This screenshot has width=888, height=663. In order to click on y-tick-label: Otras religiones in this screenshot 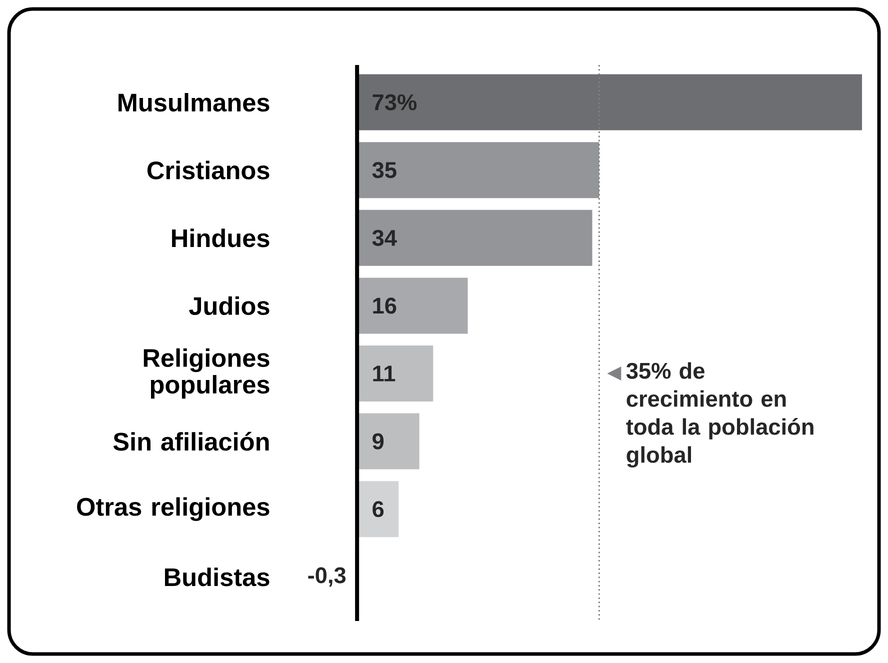, I will do `click(173, 509)`.